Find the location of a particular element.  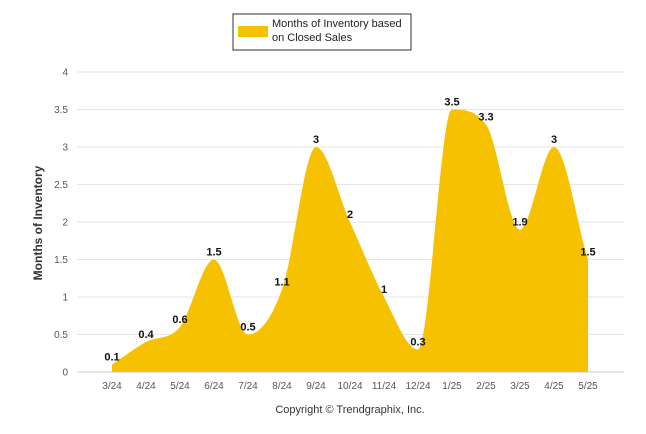

data-label: 0.1 is located at coordinates (111, 358).